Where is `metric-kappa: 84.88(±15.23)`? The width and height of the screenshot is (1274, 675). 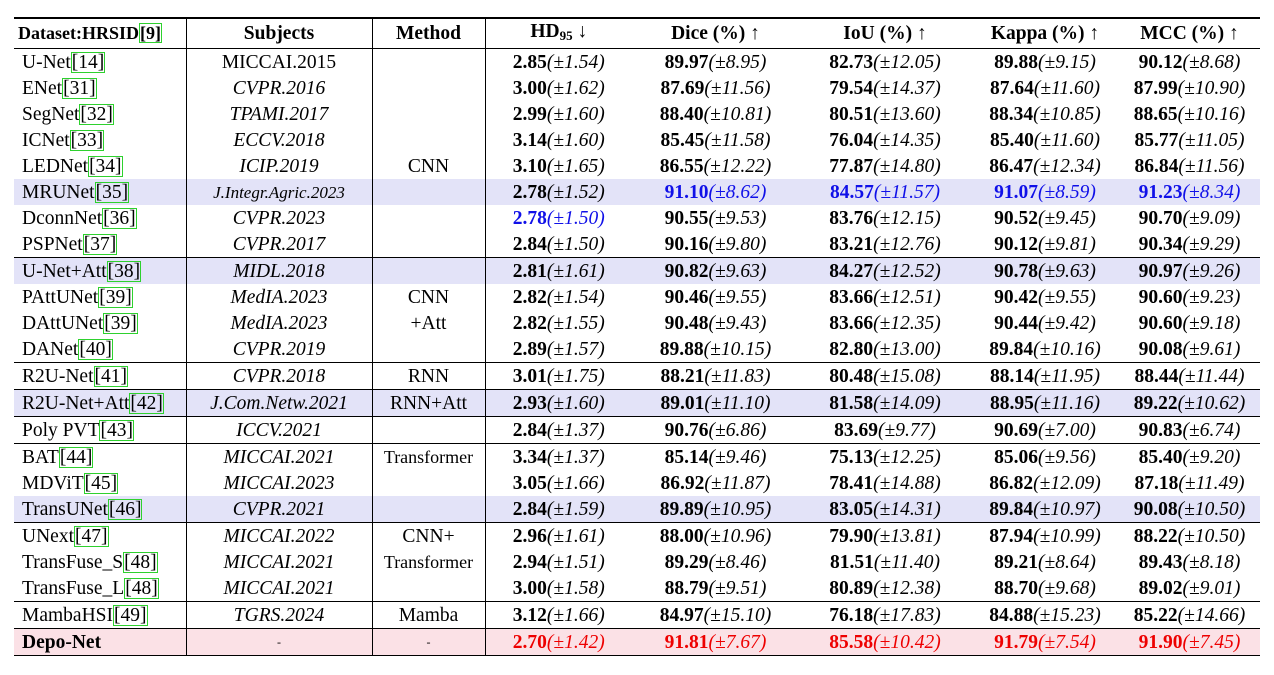
metric-kappa: 84.88(±15.23) is located at coordinates (1045, 615).